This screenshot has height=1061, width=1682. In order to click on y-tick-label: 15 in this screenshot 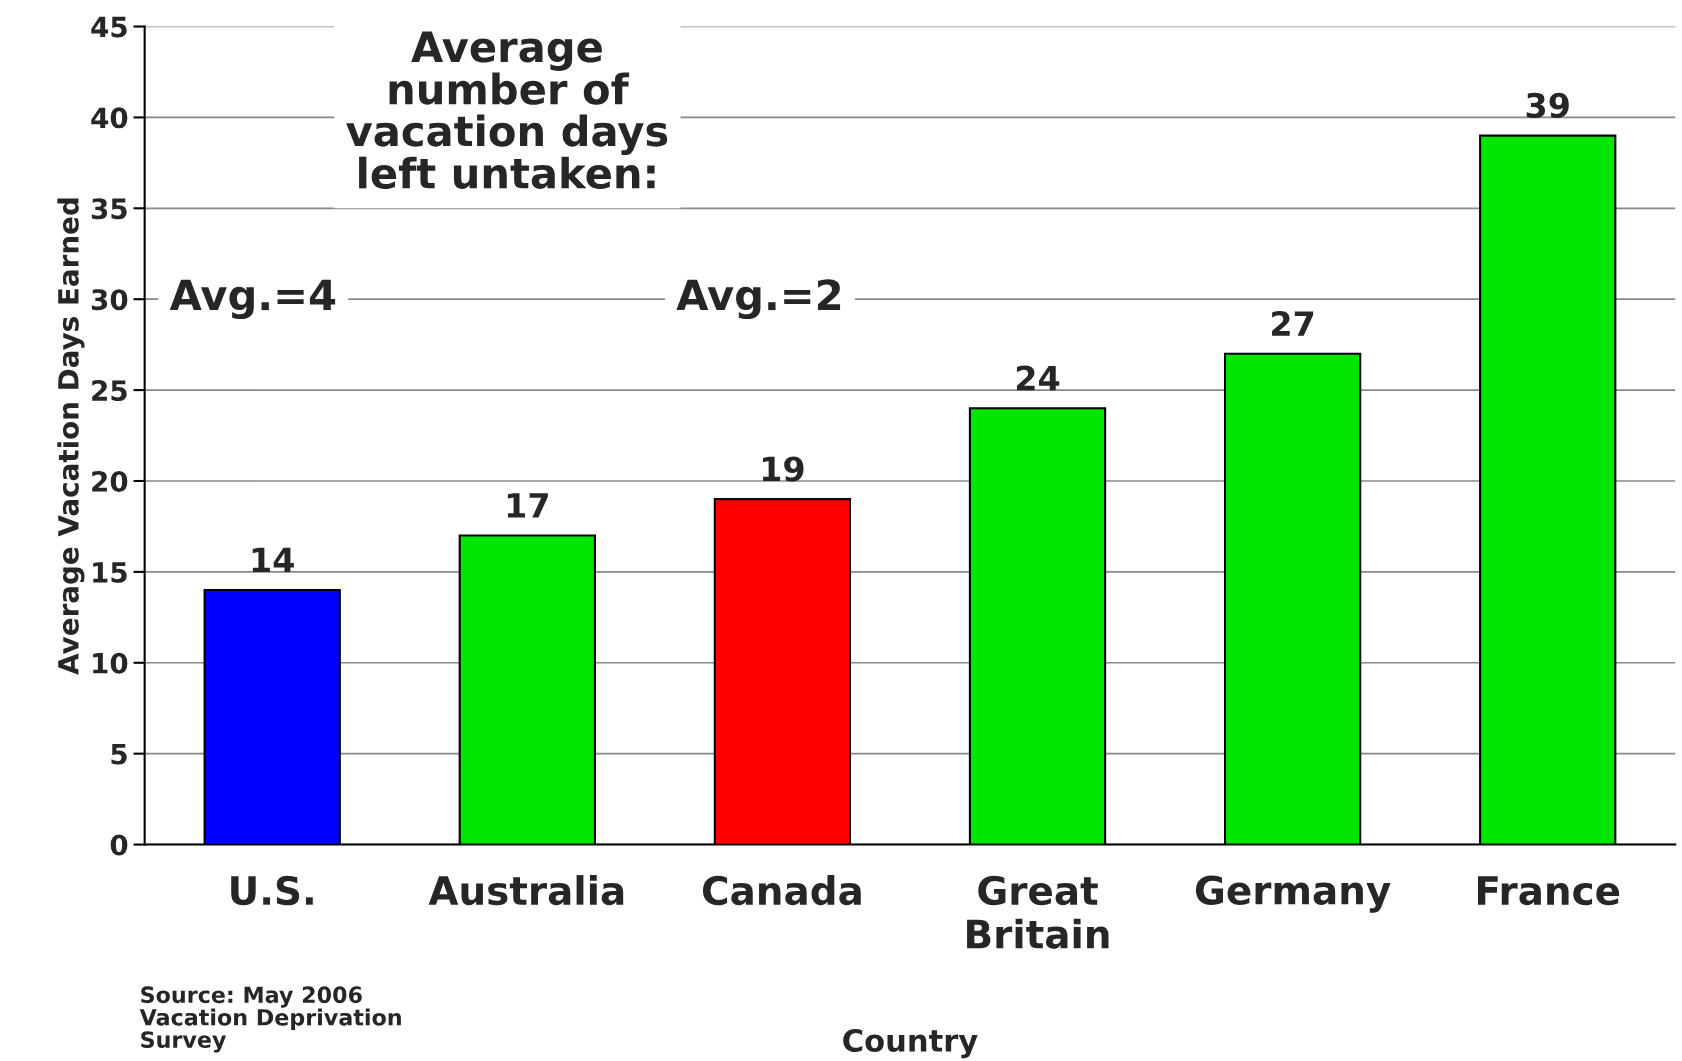, I will do `click(110, 572)`.